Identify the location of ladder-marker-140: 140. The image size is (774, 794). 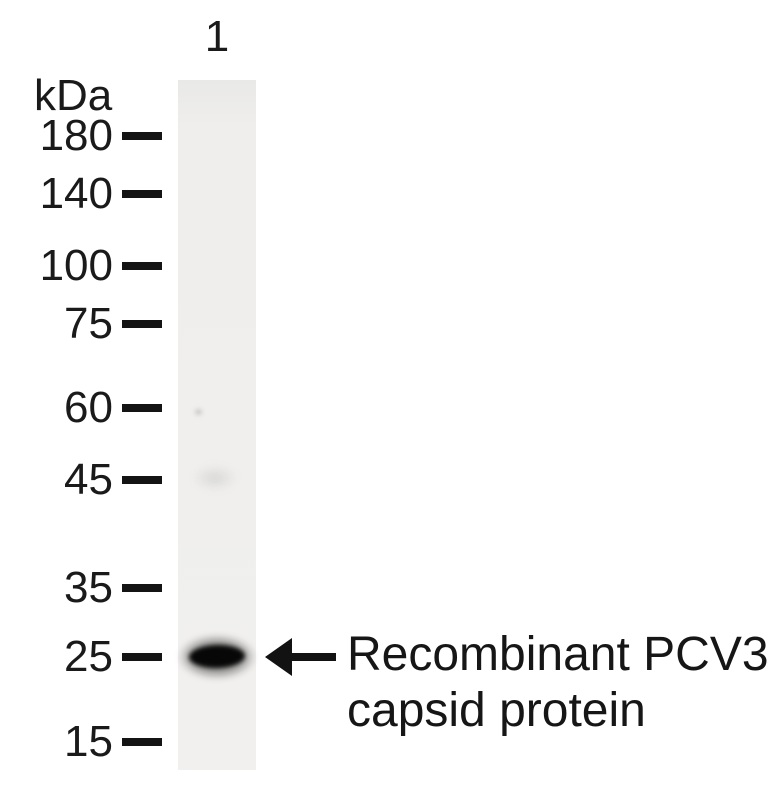
(85, 194).